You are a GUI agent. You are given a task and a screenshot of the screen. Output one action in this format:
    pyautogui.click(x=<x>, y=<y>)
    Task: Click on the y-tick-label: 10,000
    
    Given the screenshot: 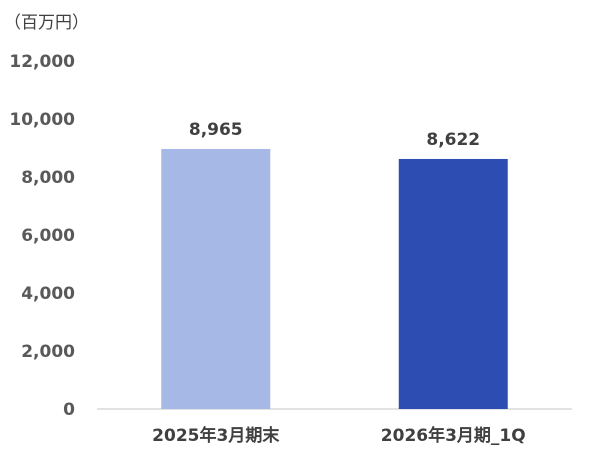 What is the action you would take?
    pyautogui.click(x=42, y=120)
    